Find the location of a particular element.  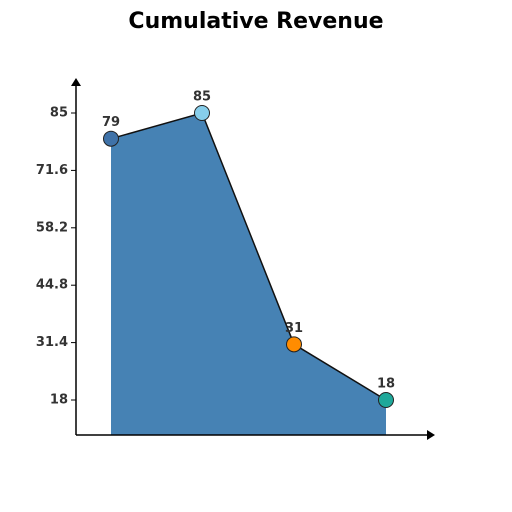

y-tick-label: 18 is located at coordinates (59, 400).